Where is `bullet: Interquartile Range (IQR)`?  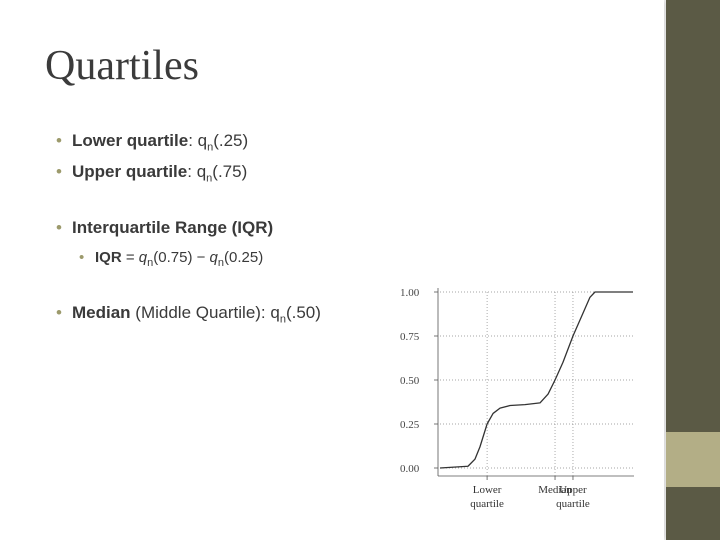
bullet: Interquartile Range (IQR) is located at coordinates (165, 228).